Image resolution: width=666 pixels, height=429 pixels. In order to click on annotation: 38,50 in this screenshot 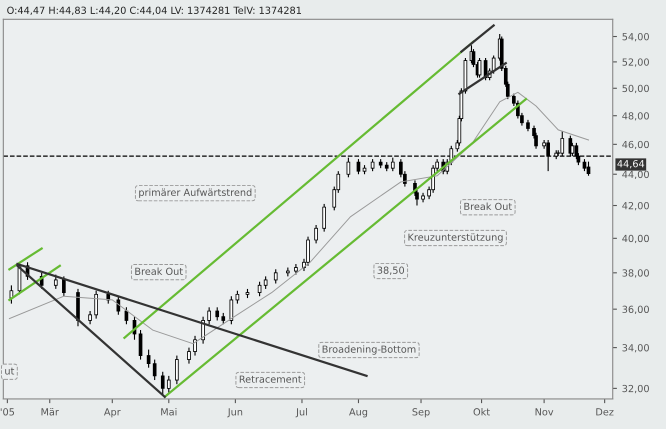, I will do `click(391, 270)`.